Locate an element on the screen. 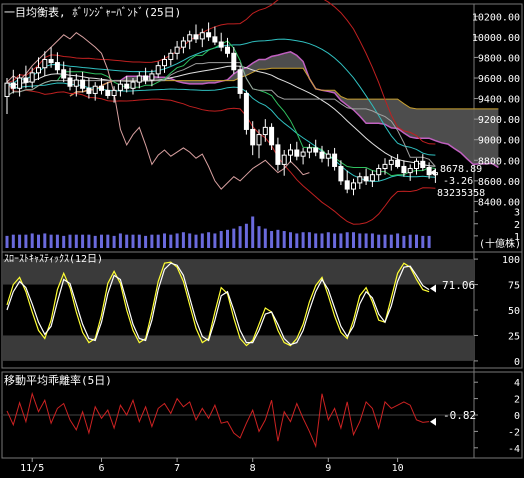 The height and width of the screenshot is (478, 524). date-label: 7 is located at coordinates (177, 468).